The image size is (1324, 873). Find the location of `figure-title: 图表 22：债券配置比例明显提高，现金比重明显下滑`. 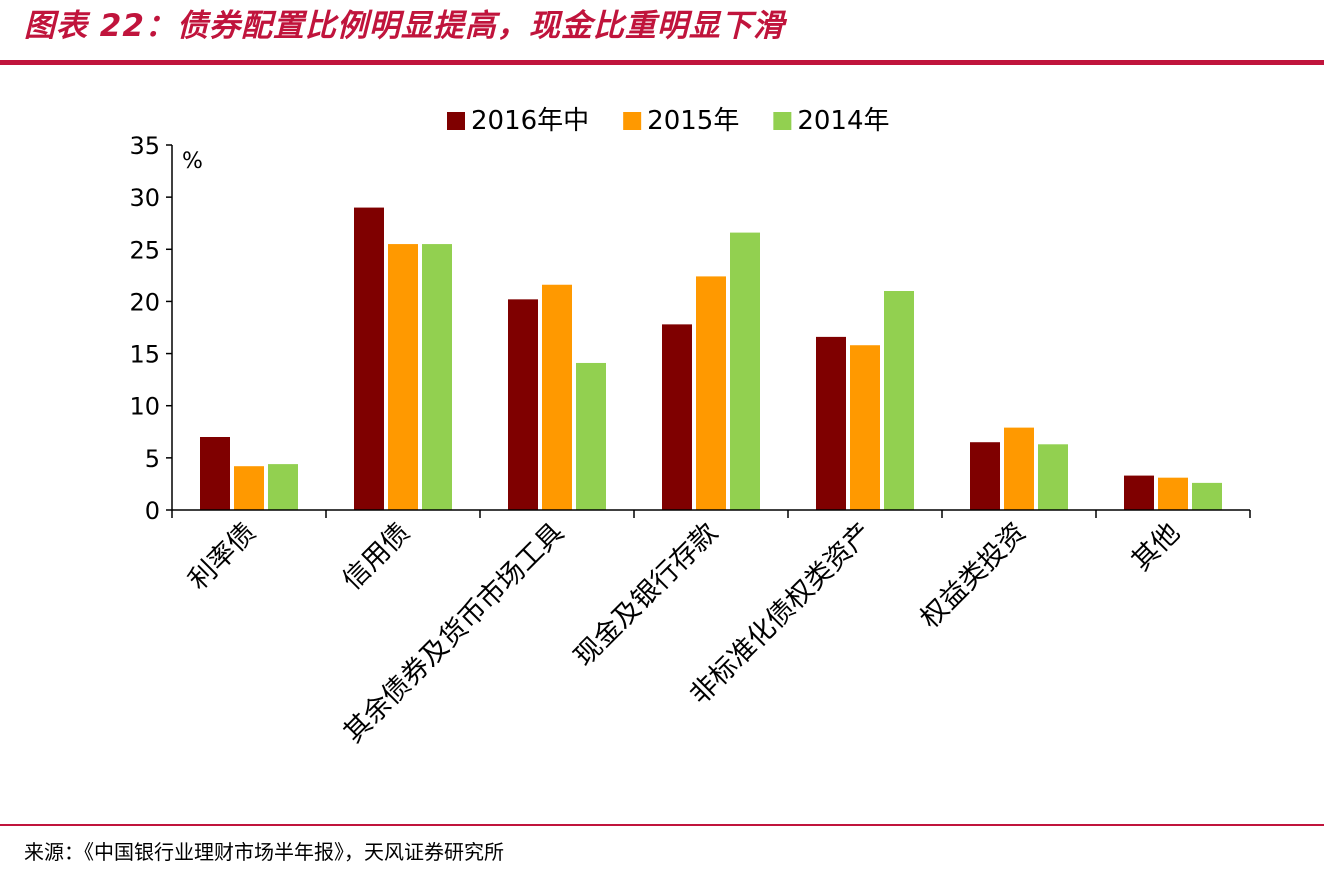

figure-title: 图表 22：债券配置比例明显提高，现金比重明显下滑 is located at coordinates (404, 26).